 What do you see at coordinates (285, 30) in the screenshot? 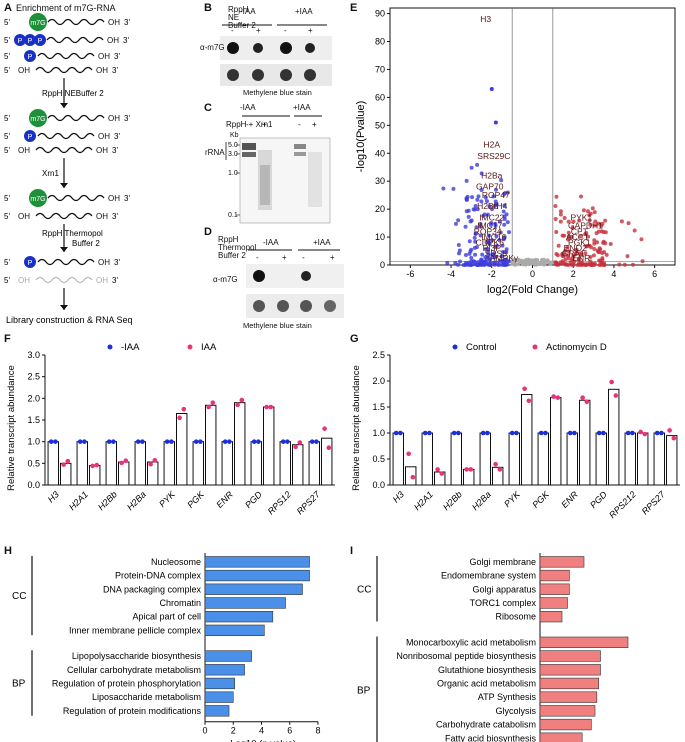
I see `b-m2: -` at bounding box center [285, 30].